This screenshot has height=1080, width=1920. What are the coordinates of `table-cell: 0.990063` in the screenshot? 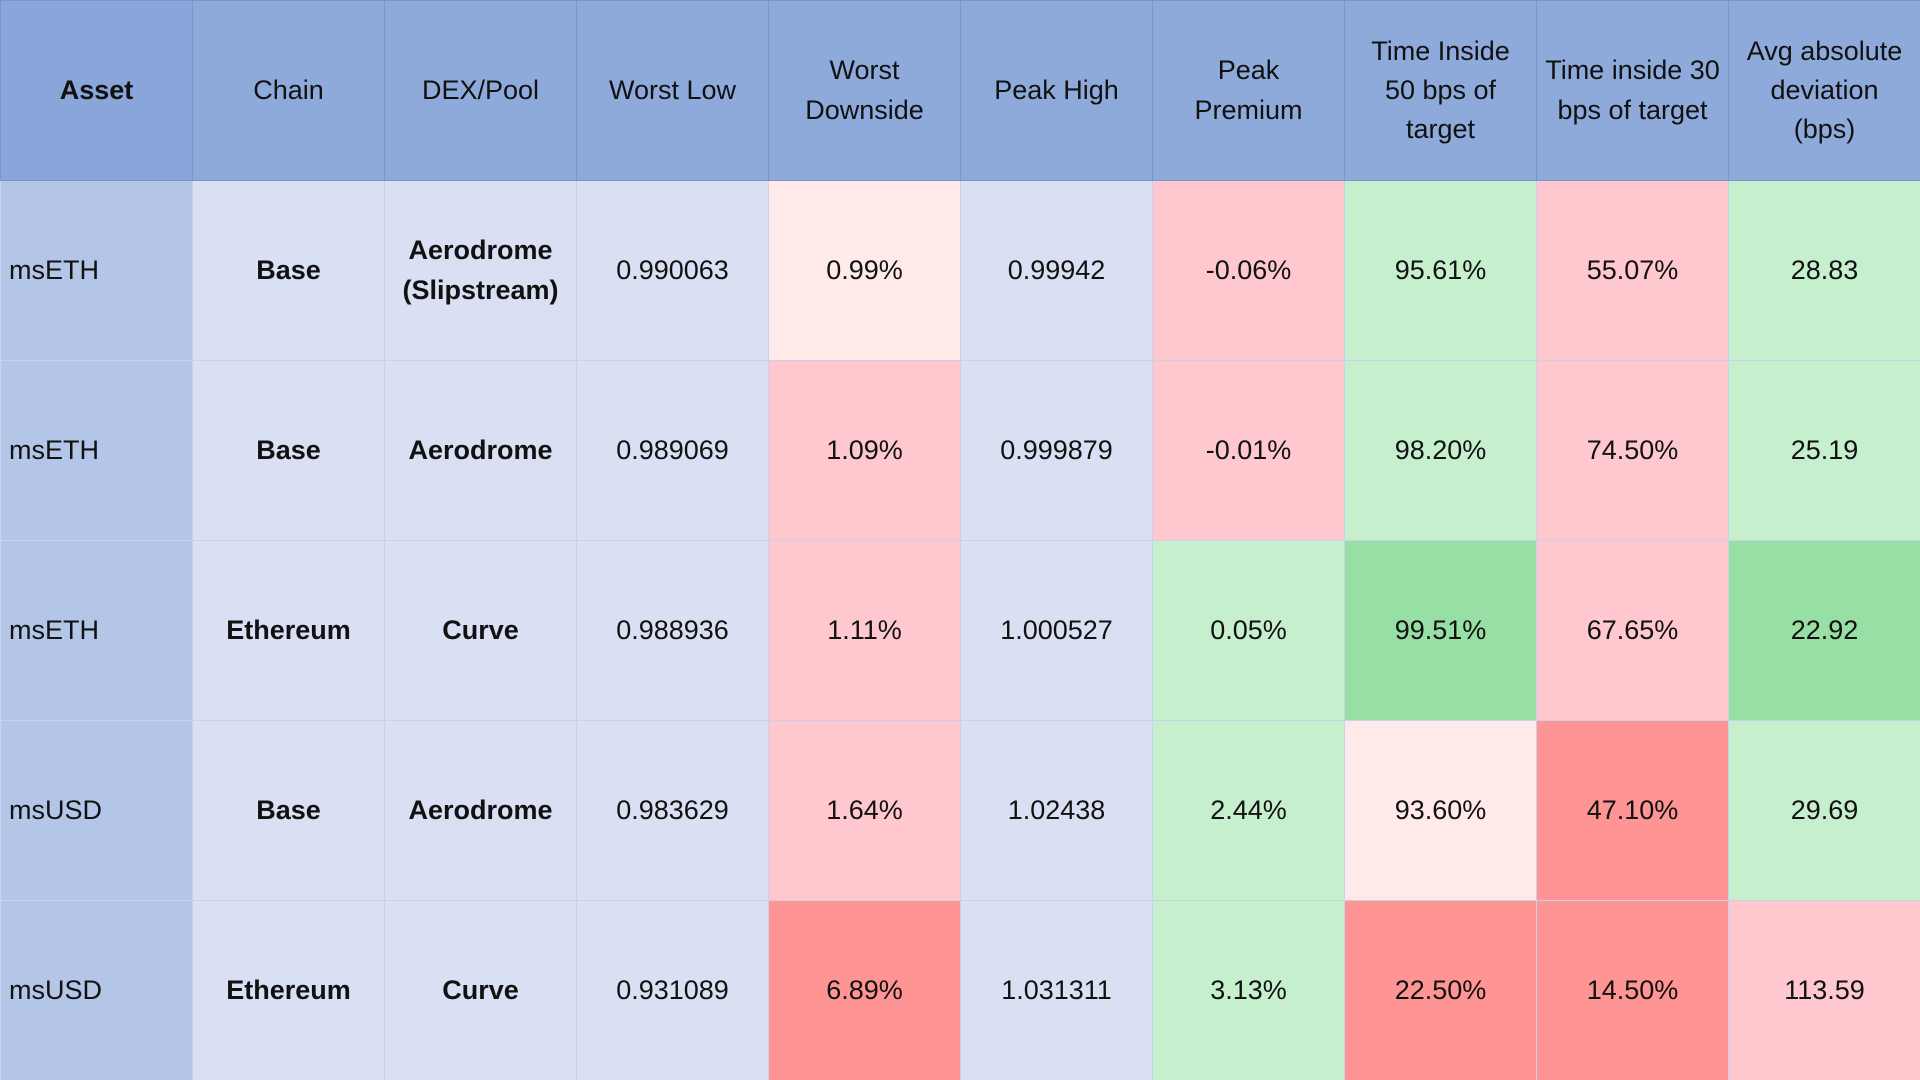 It's located at (672, 270).